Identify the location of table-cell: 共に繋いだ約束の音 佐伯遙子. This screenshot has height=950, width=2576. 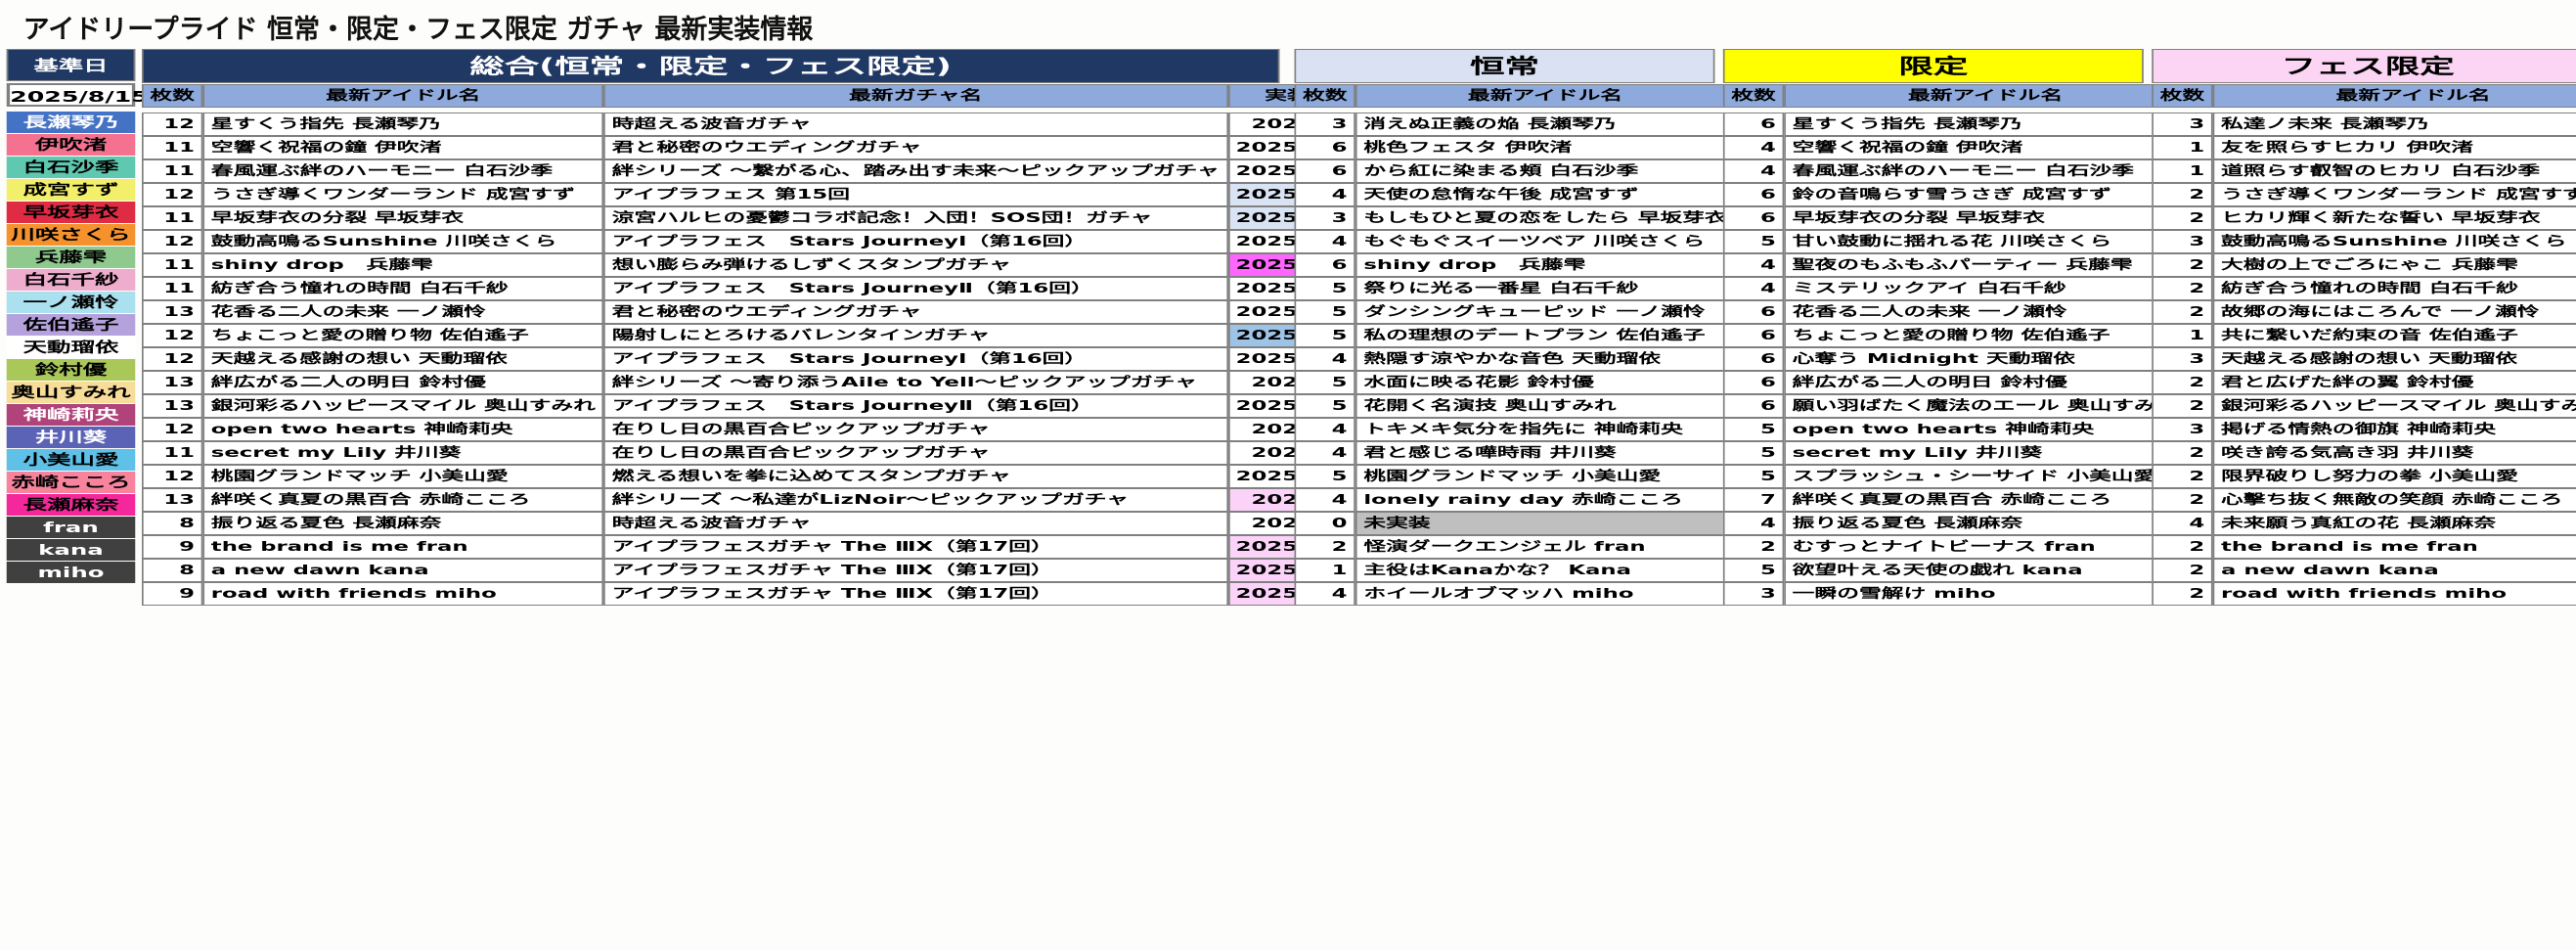
(2394, 335).